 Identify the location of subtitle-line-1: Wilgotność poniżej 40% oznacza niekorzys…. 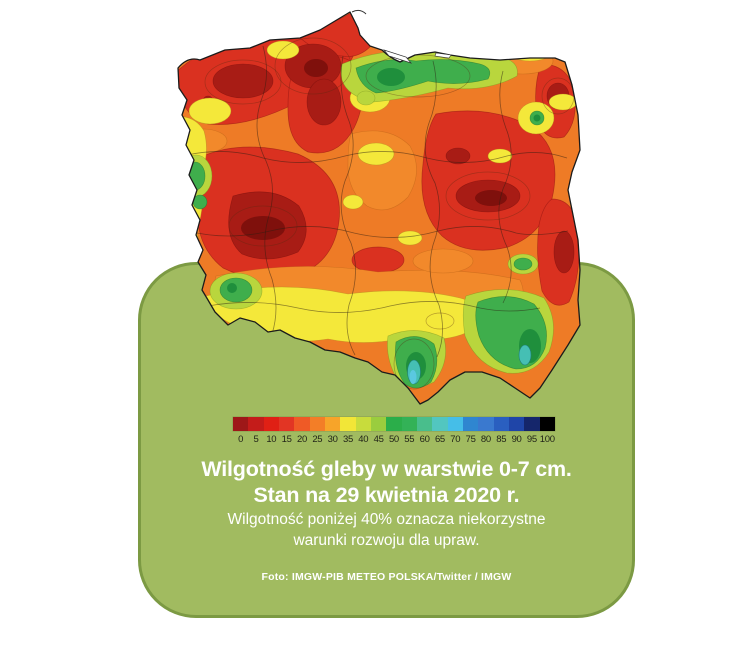
(386, 519).